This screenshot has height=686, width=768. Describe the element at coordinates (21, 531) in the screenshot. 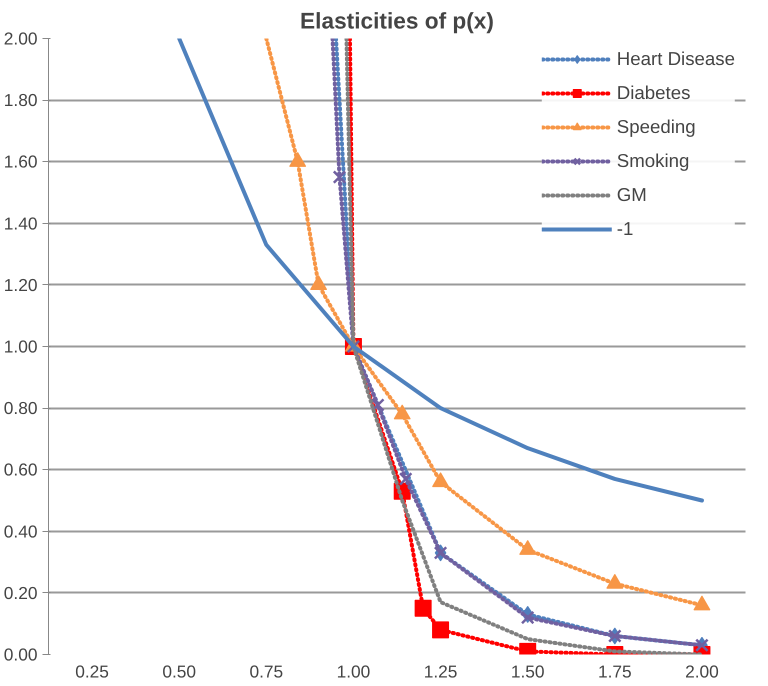

I see `y-tick-label: 0.40` at that location.